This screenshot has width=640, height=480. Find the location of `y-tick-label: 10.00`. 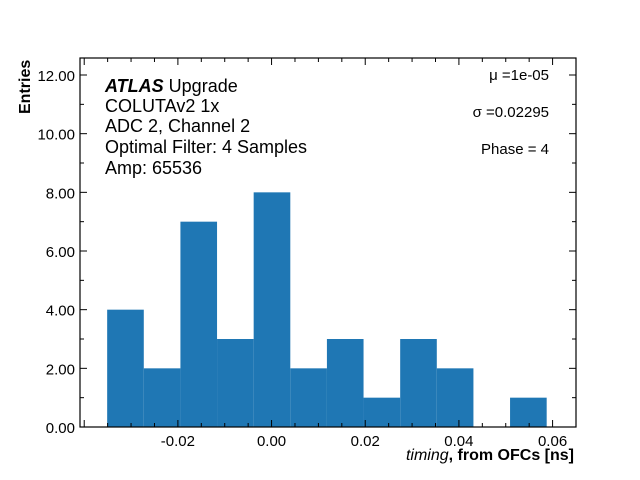

y-tick-label: 10.00 is located at coordinates (56, 135).